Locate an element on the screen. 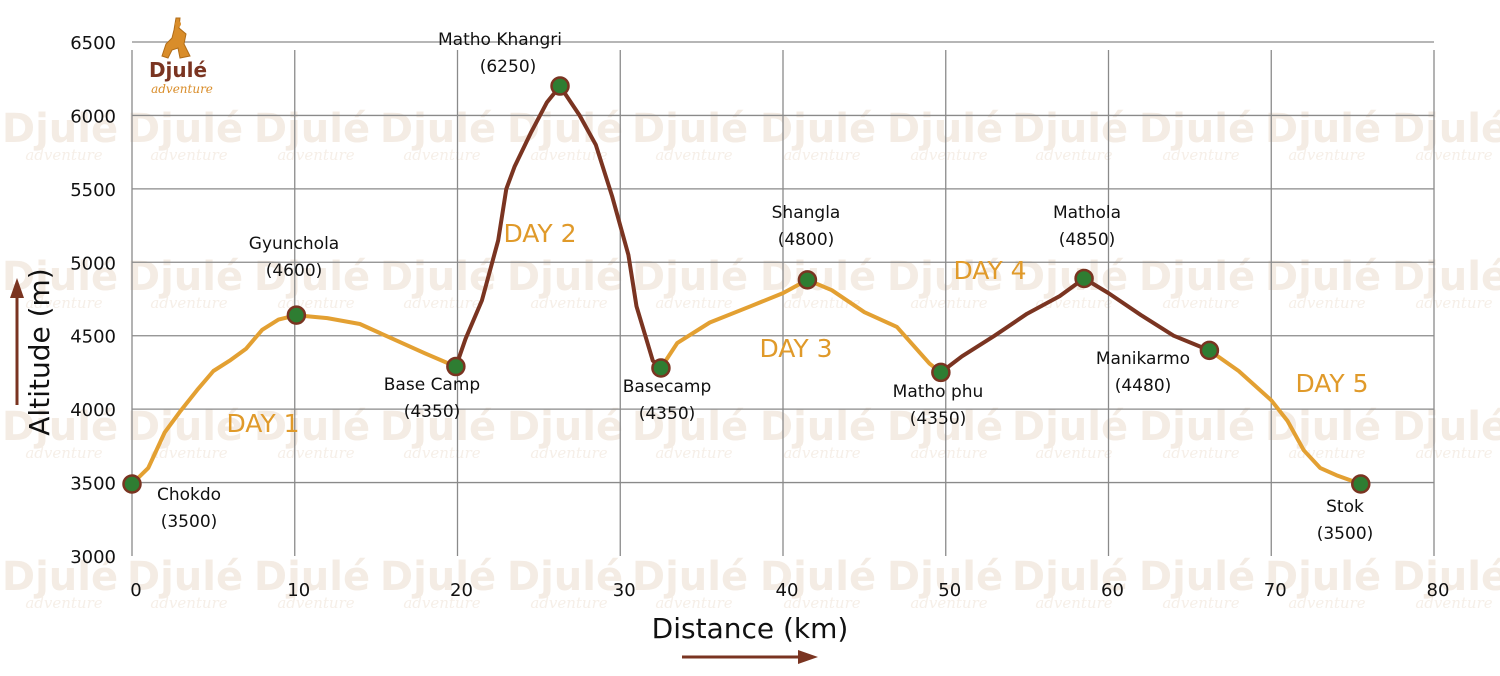 The height and width of the screenshot is (676, 1500). x-tick-label: 20 is located at coordinates (461, 590).